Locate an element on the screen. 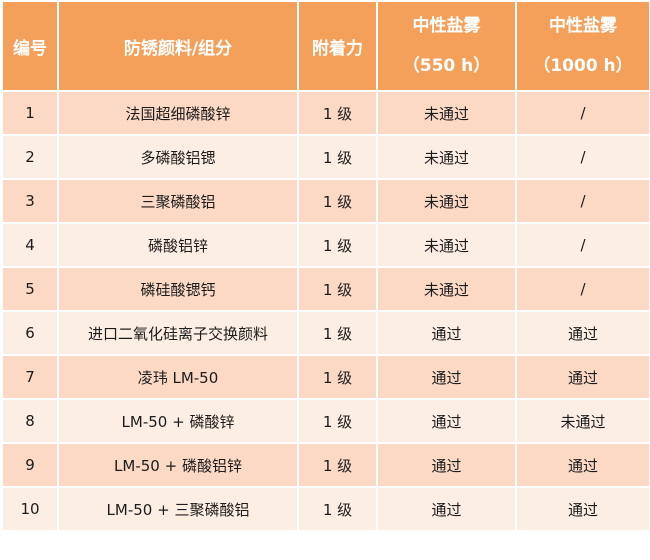  table-row: 10 LM-50 + 三聚磷酸铝 1 级通过 通过 is located at coordinates (326, 509).